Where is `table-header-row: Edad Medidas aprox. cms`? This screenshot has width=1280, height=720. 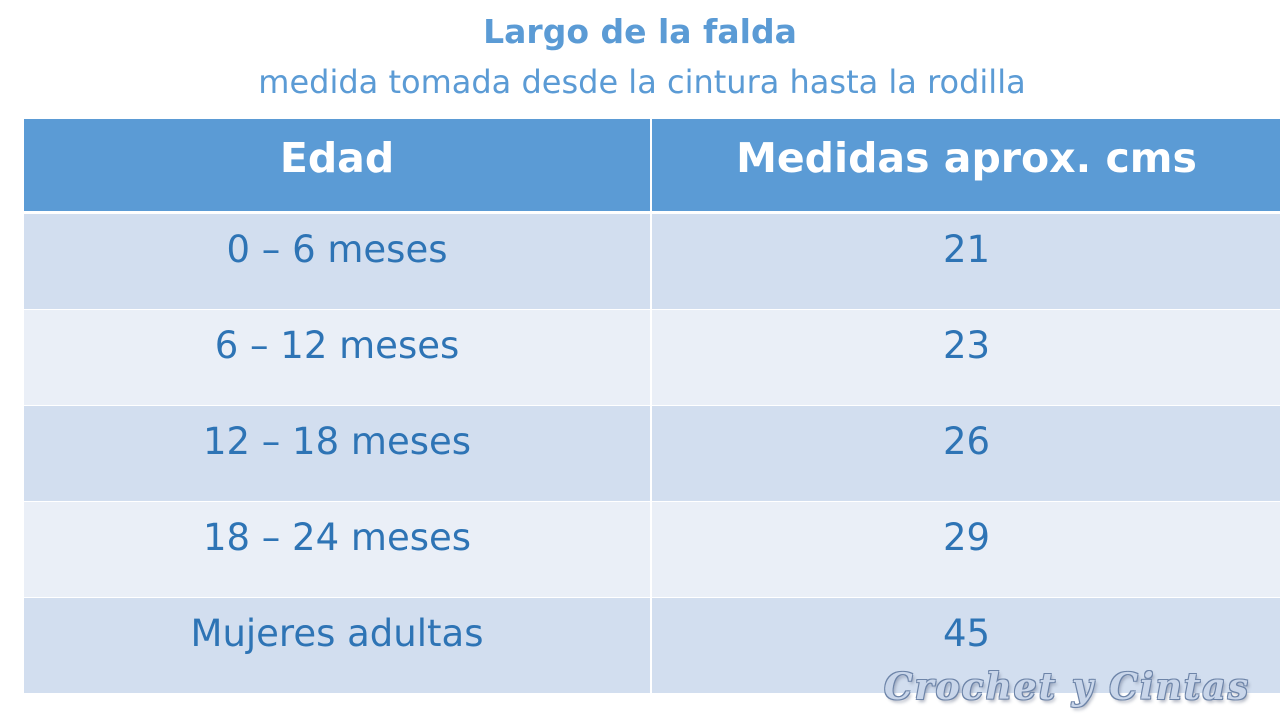 table-header-row: Edad Medidas aprox. cms is located at coordinates (652, 166).